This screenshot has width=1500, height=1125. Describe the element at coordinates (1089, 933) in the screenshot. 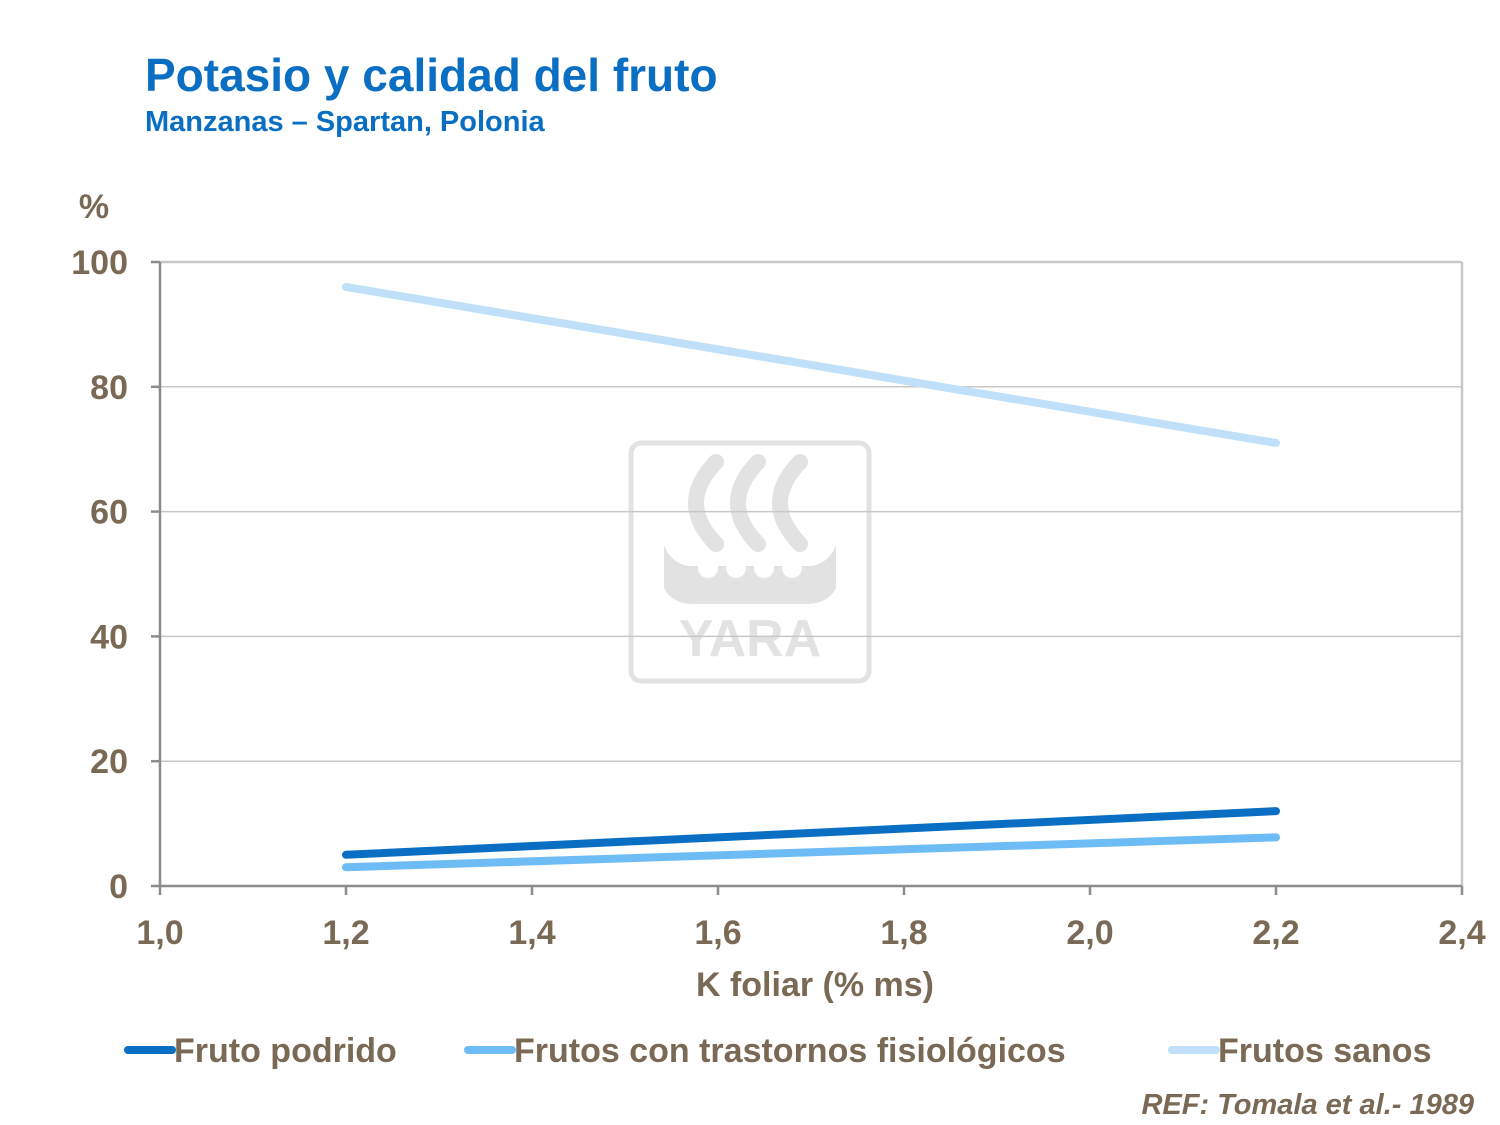

I see `x-tick-label: 2,0` at that location.